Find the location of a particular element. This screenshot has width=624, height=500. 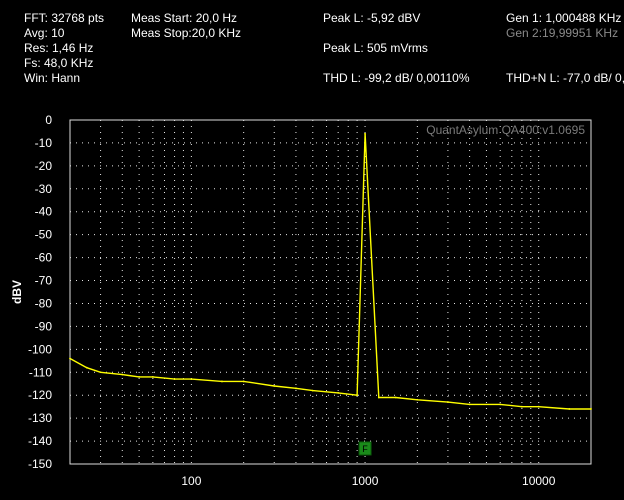

y-tick-label: -40 is located at coordinates (44, 212).